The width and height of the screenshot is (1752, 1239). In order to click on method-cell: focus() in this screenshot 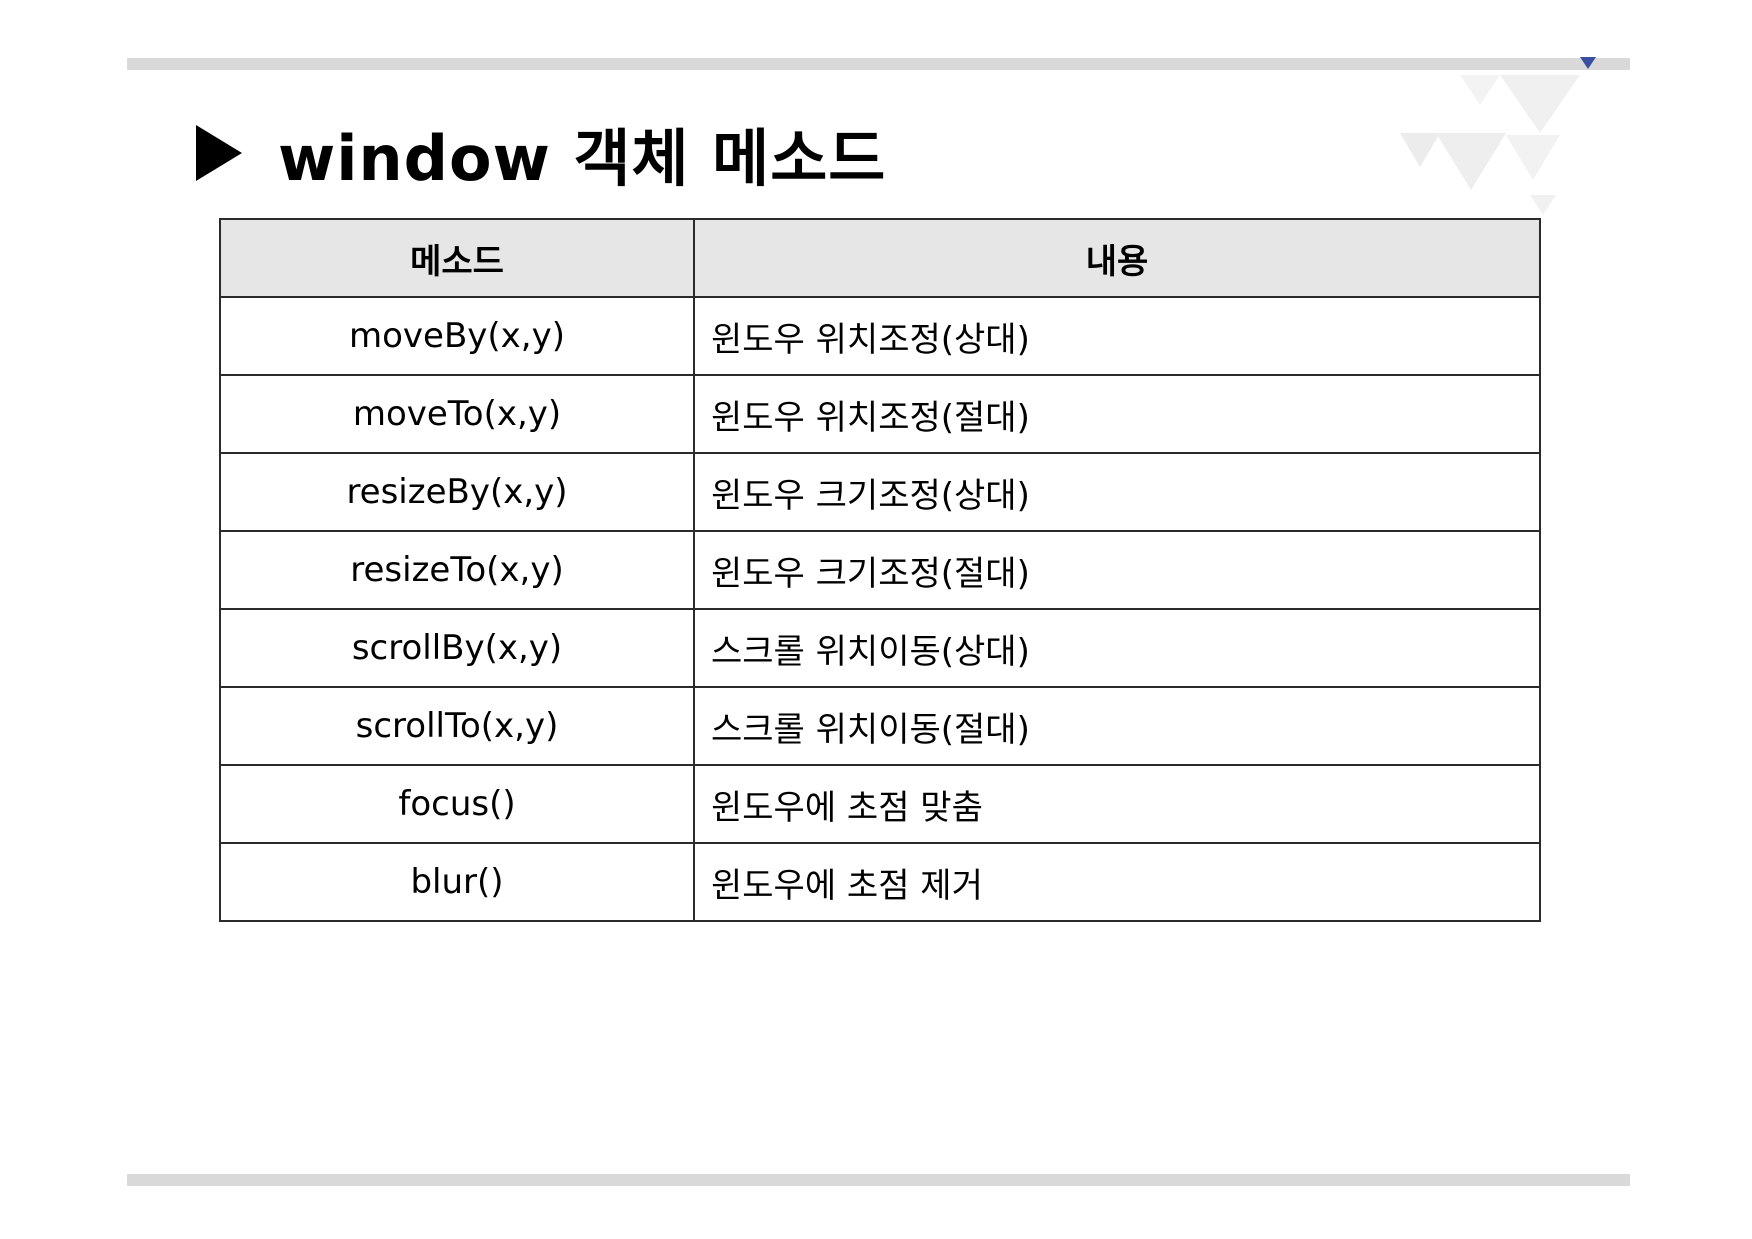, I will do `click(457, 804)`.